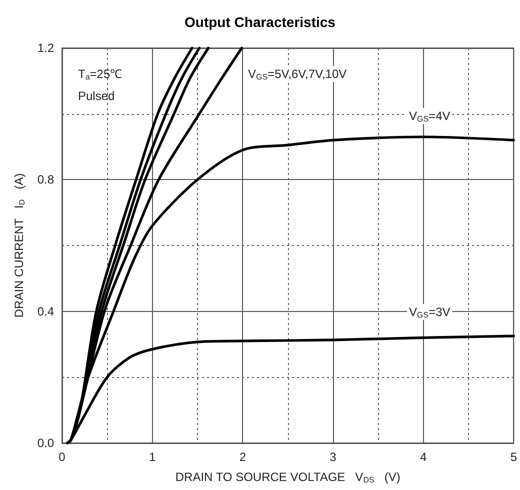 The image size is (520, 490). I want to click on x-tick-label: 5, so click(514, 457).